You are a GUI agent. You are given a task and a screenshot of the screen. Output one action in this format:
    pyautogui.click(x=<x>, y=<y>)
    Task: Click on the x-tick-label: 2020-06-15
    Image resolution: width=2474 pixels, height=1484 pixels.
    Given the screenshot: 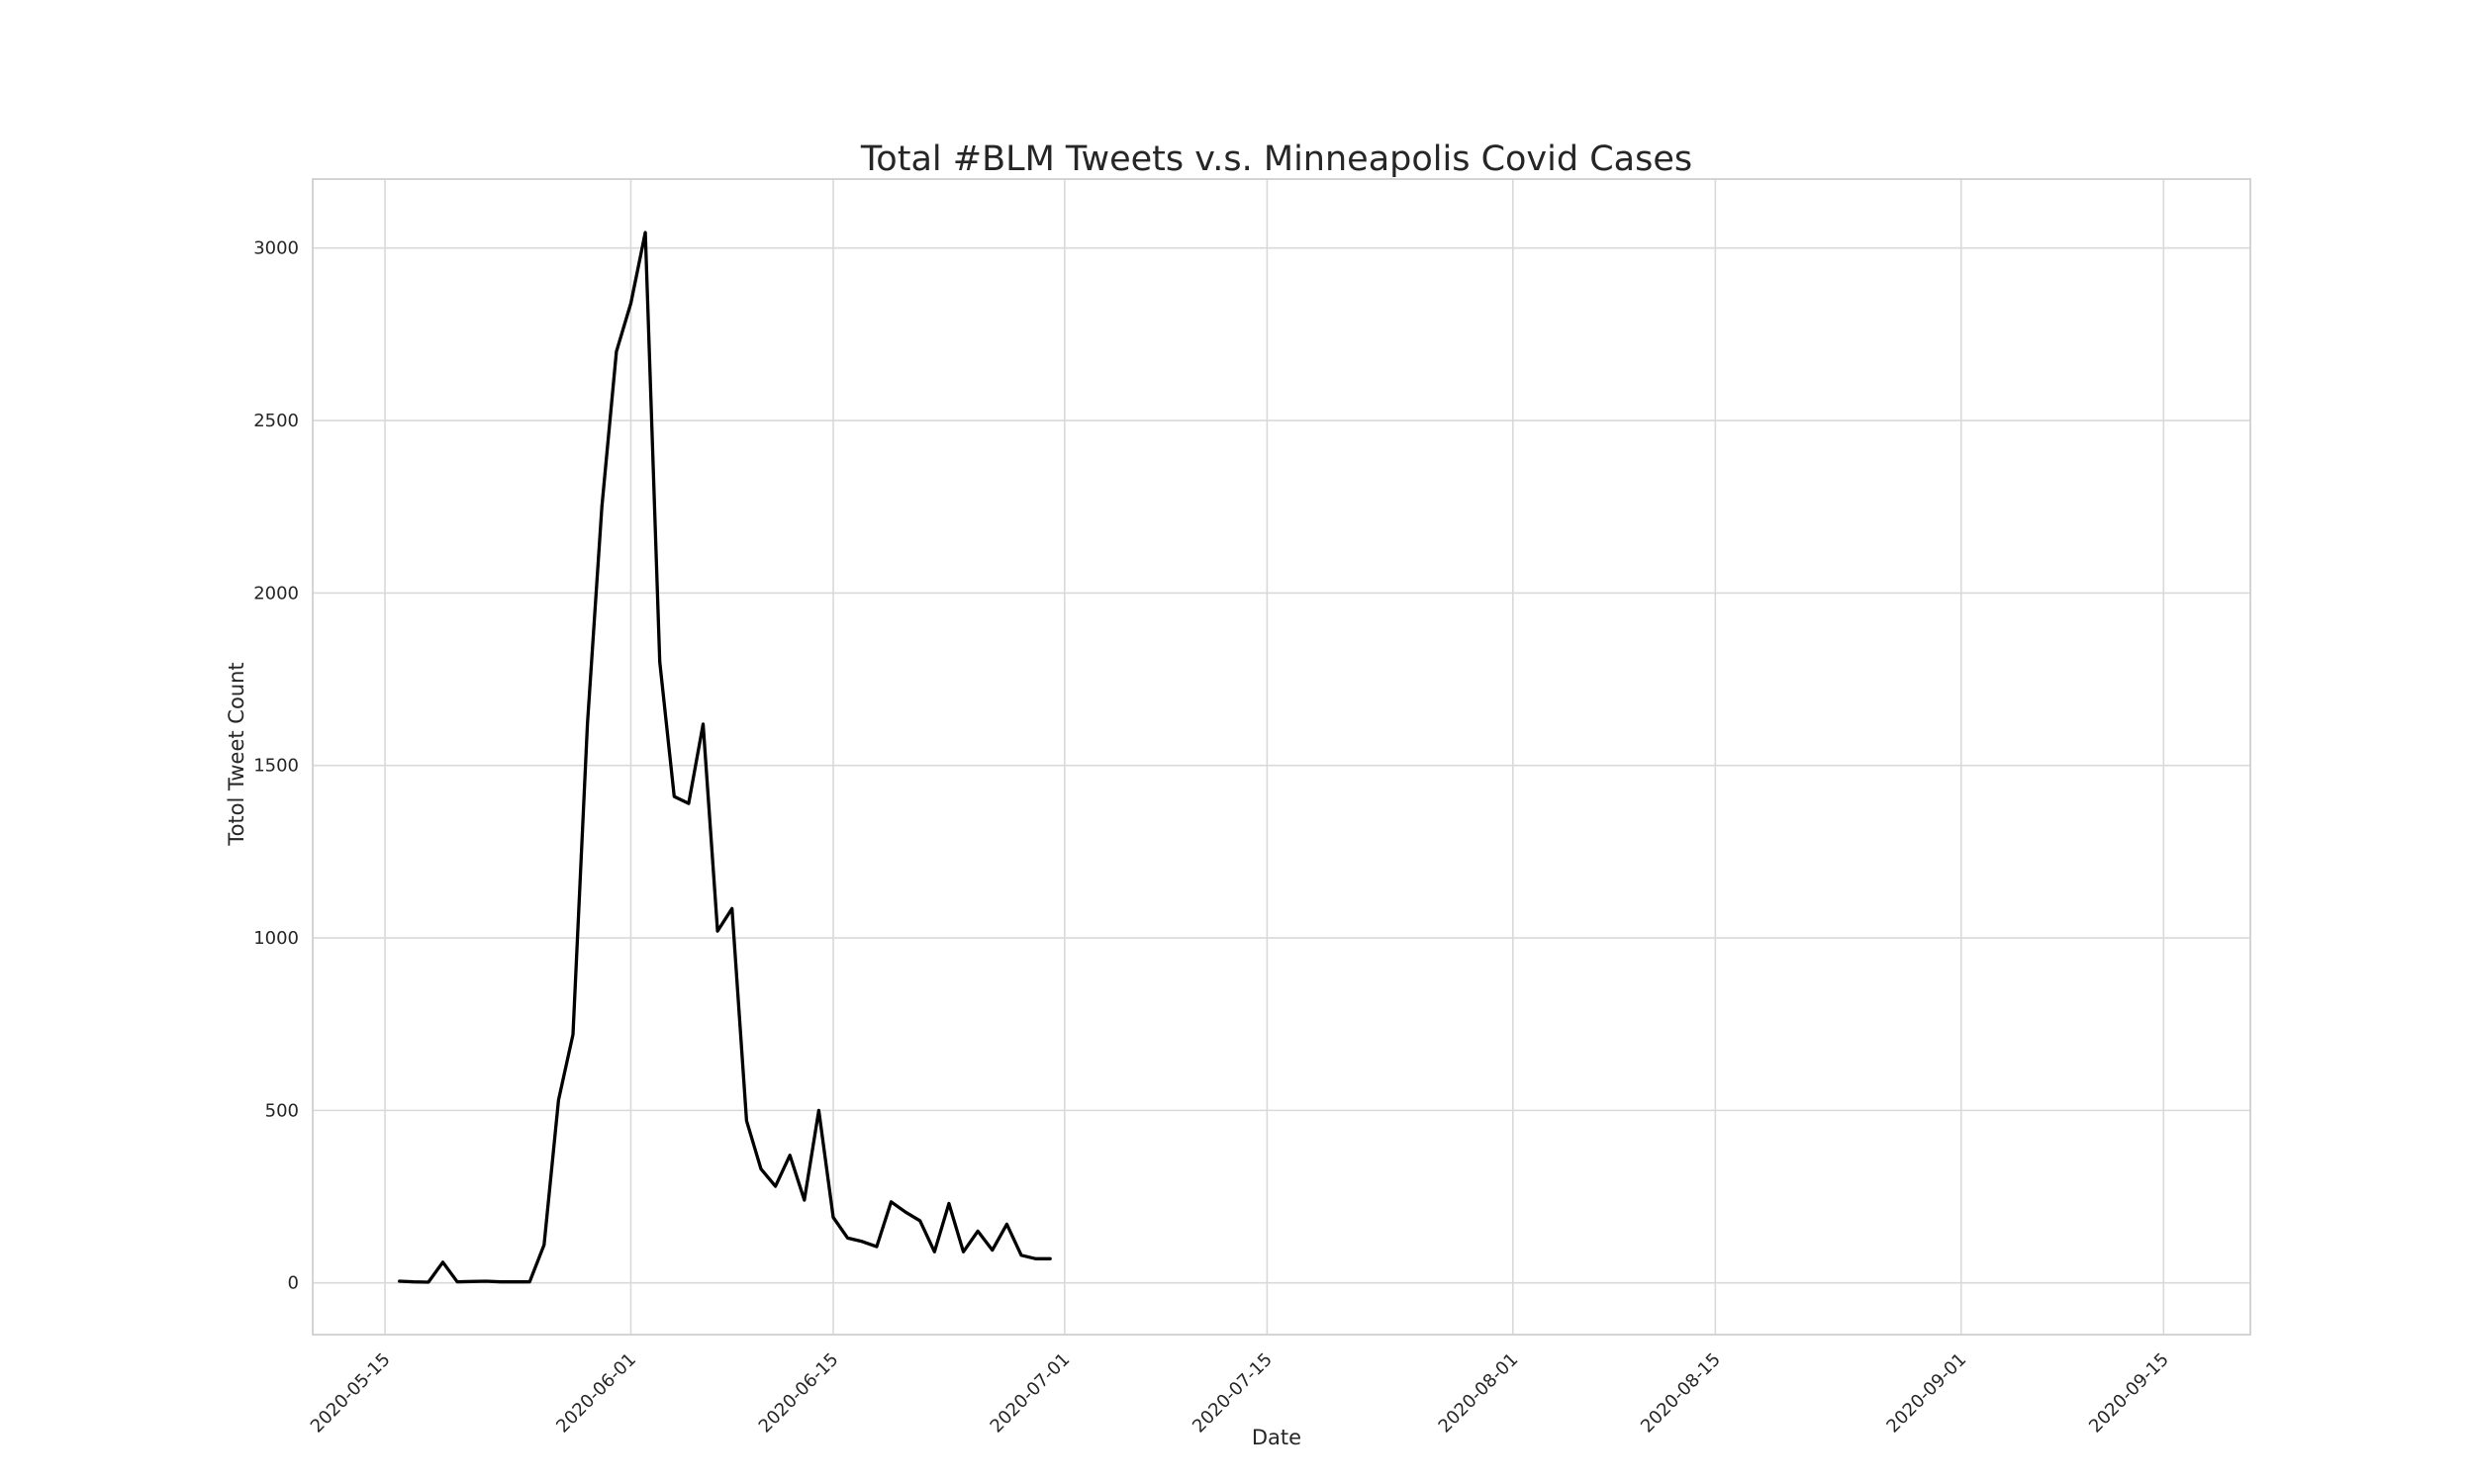 What is the action you would take?
    pyautogui.click(x=799, y=1393)
    